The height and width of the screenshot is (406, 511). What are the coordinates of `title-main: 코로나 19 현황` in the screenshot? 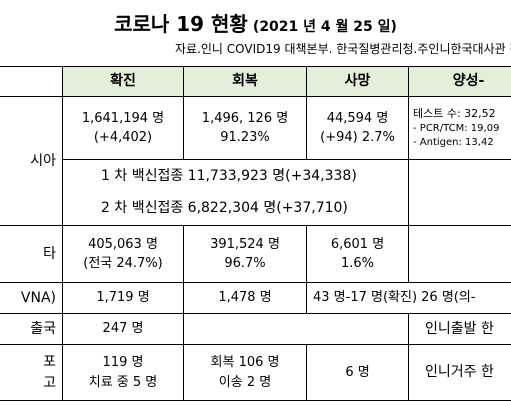 It's located at (181, 24).